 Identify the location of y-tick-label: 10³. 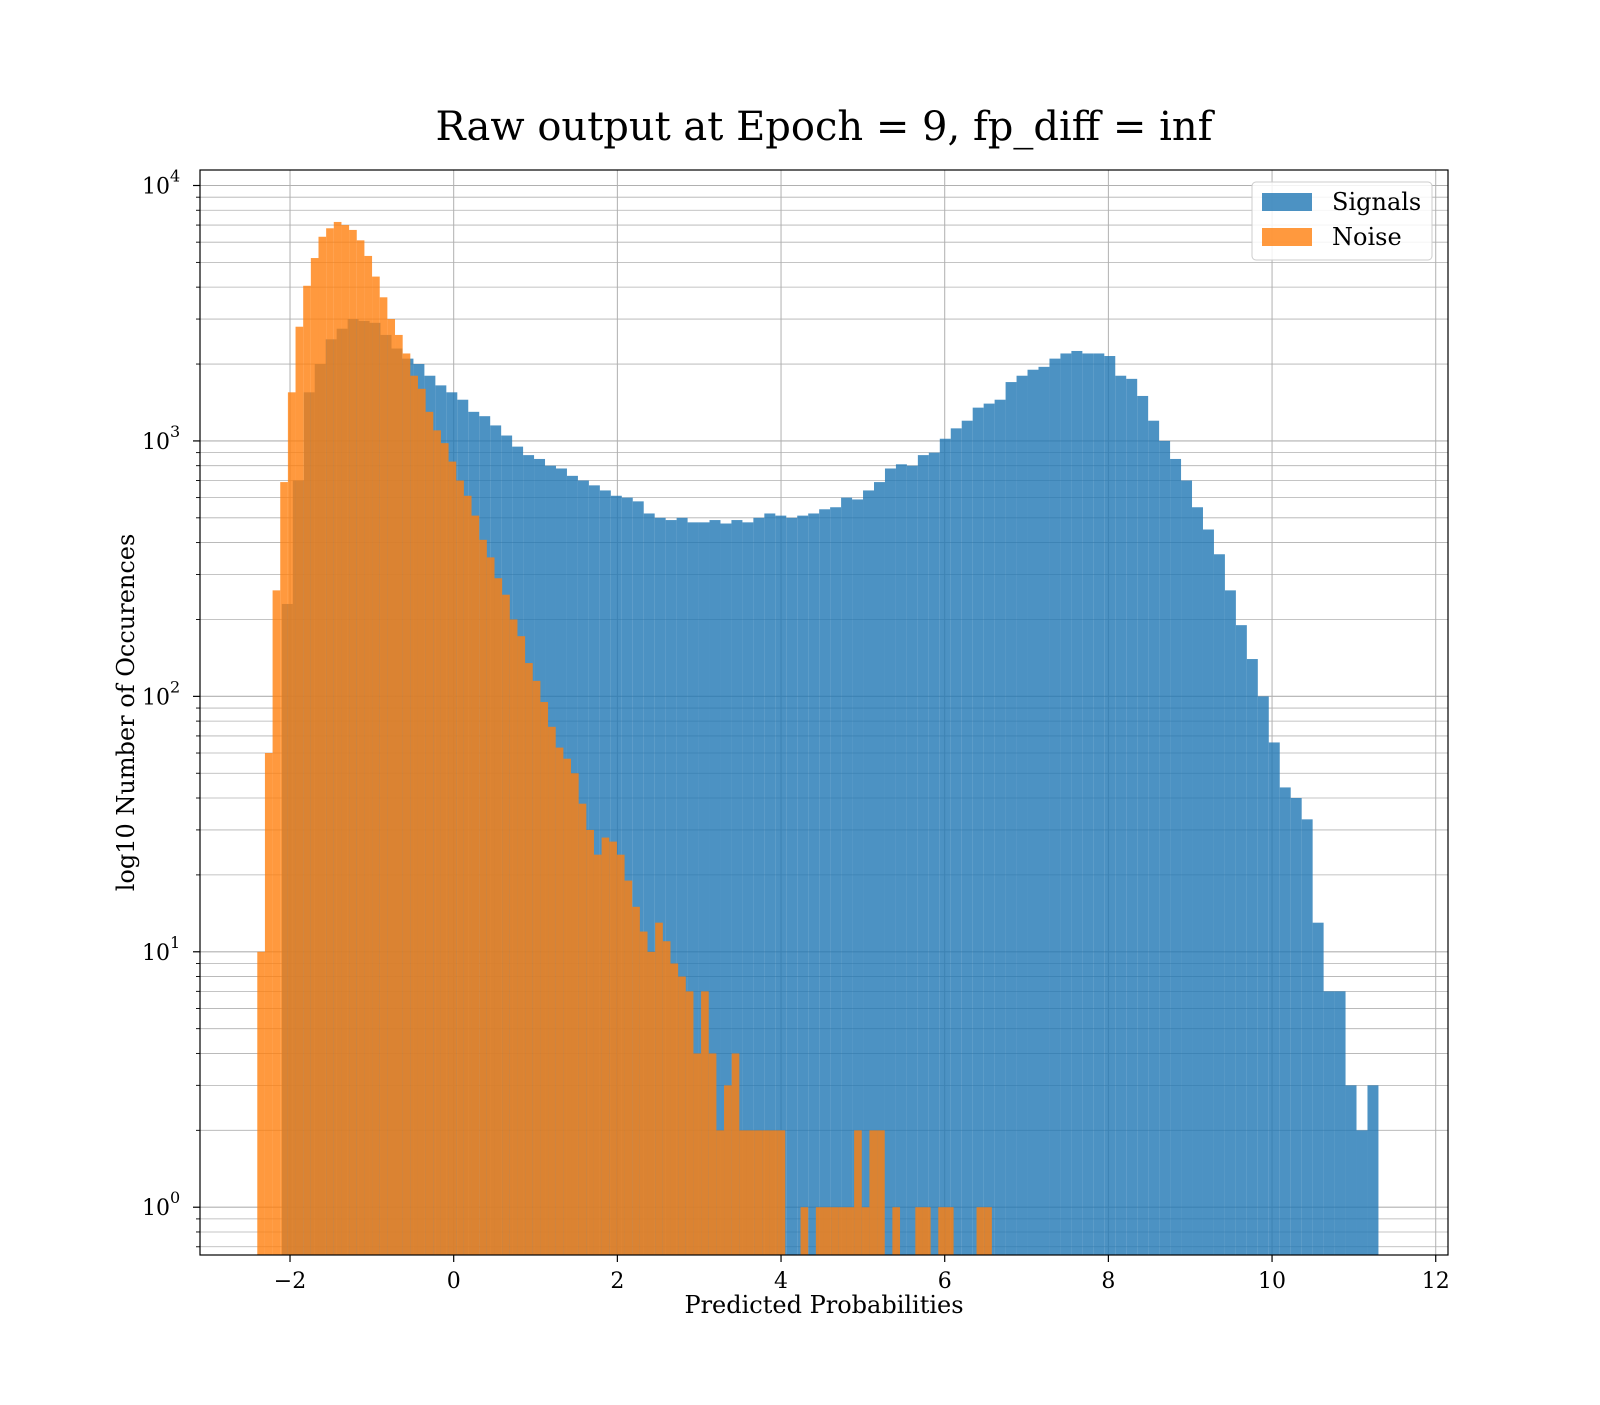
(161, 438).